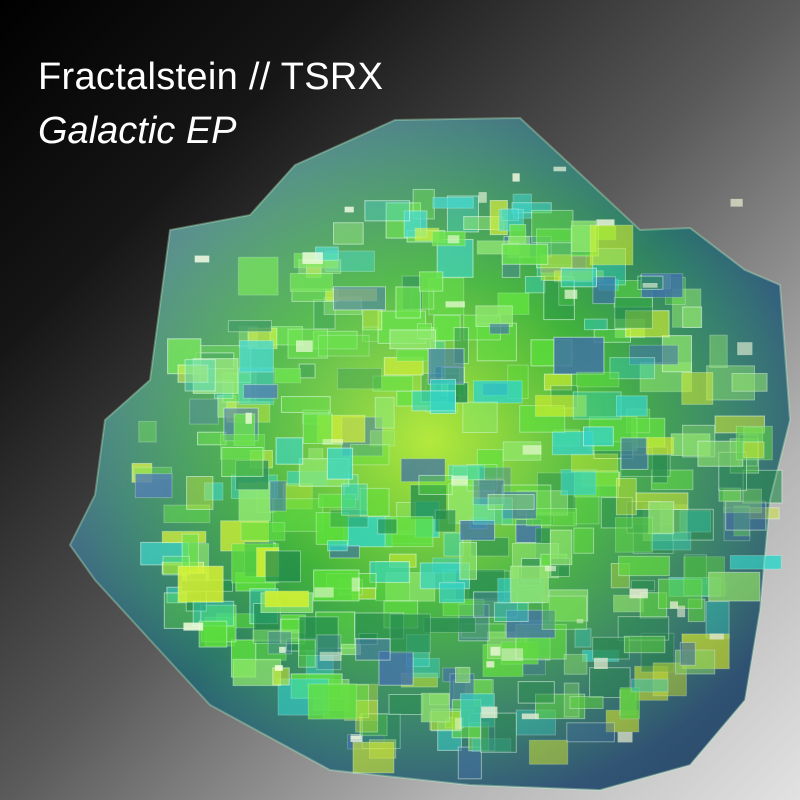 This screenshot has height=800, width=800. What do you see at coordinates (211, 77) in the screenshot?
I see `artist-name: Fractalstein // TSRX` at bounding box center [211, 77].